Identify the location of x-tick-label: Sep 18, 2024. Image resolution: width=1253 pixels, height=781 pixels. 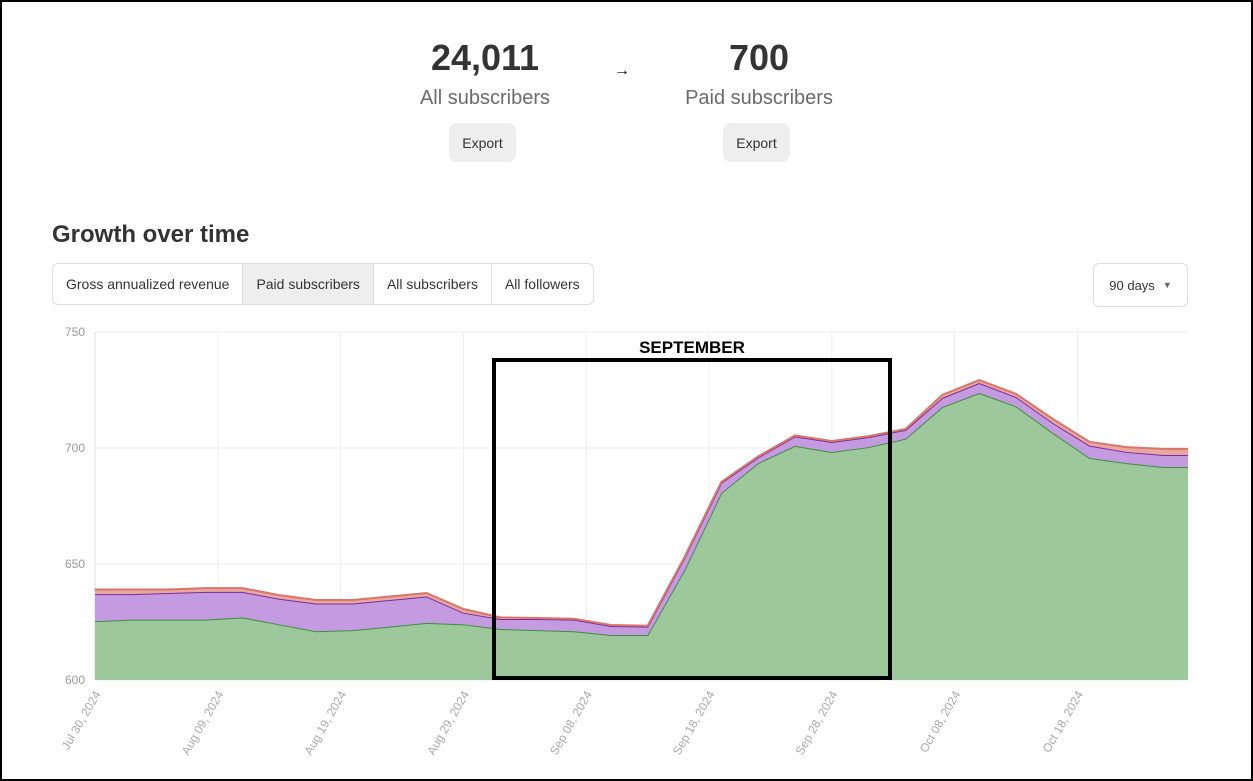
(694, 722).